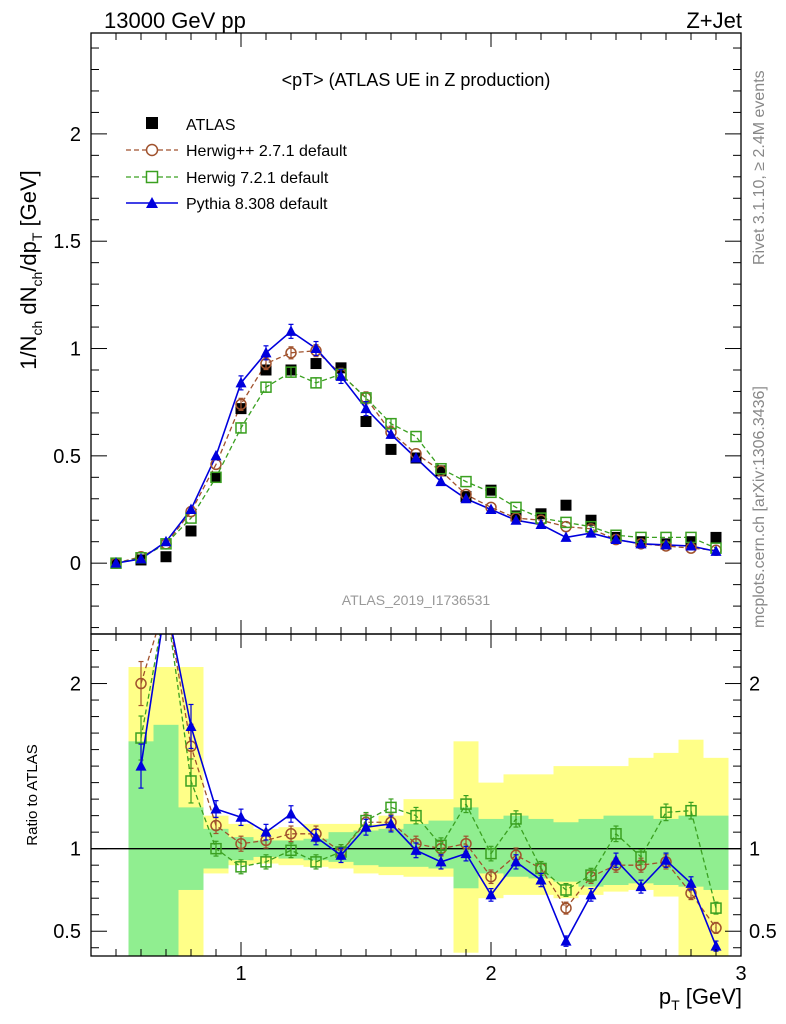  I want to click on ratio-ylabel: Ratio to ATLAS, so click(32, 794).